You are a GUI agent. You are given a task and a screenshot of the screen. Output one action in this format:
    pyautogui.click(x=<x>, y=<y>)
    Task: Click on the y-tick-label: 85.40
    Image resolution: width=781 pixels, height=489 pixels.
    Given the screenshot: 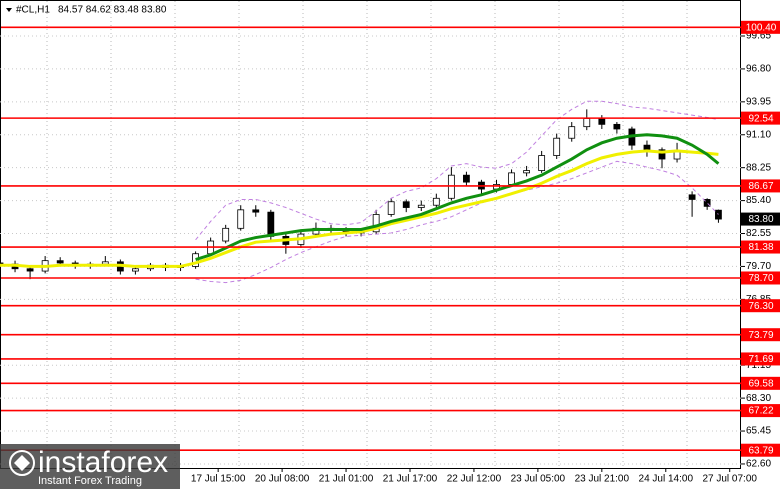 What is the action you would take?
    pyautogui.click(x=758, y=200)
    